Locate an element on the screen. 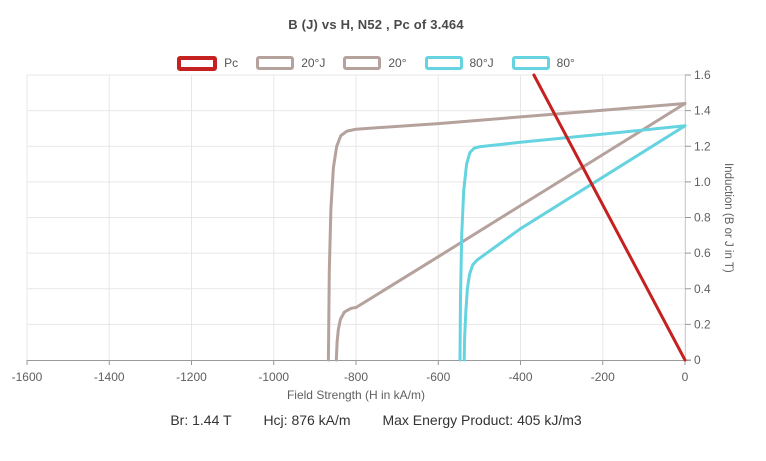  pc-swatch-icon is located at coordinates (197, 63).